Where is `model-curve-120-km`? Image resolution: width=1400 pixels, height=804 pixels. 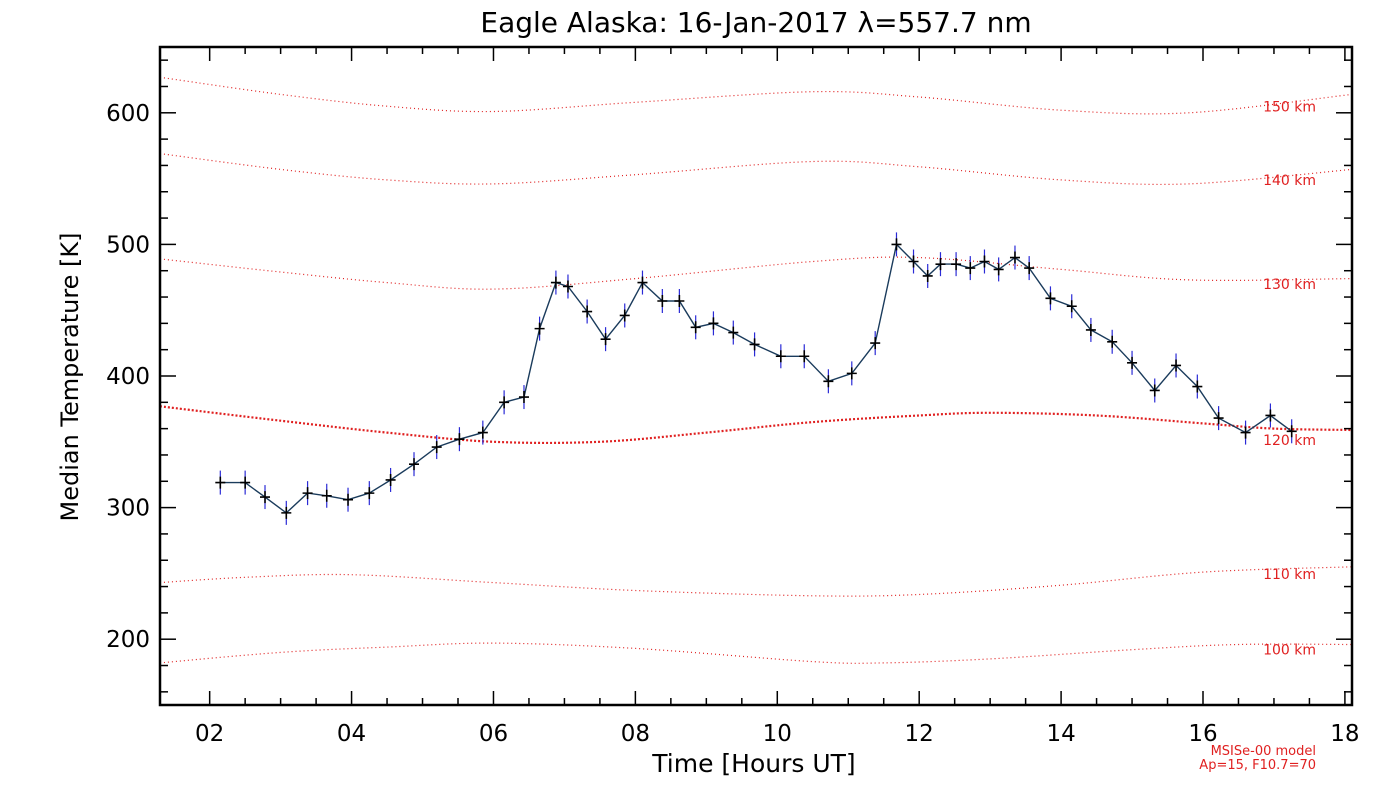 model-curve-120-km is located at coordinates (756, 425).